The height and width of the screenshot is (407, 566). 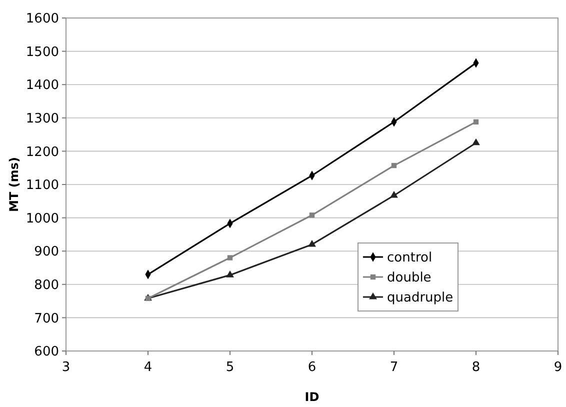 What do you see at coordinates (42, 152) in the screenshot?
I see `y-tick-label: 1200` at bounding box center [42, 152].